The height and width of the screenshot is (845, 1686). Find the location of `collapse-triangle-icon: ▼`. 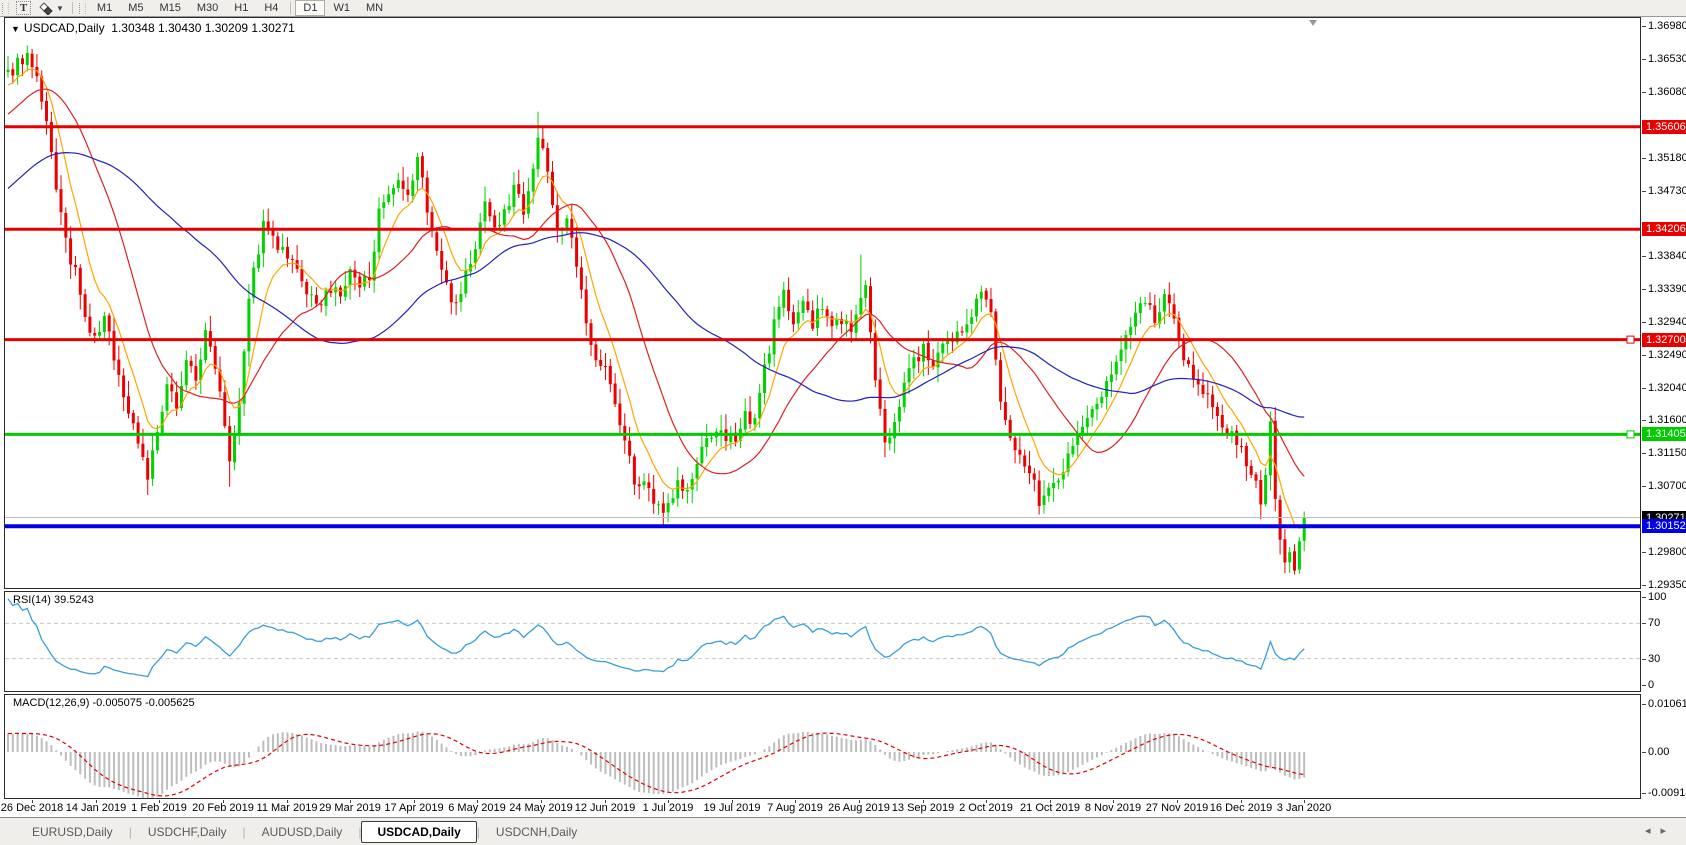

collapse-triangle-icon: ▼ is located at coordinates (15, 29).